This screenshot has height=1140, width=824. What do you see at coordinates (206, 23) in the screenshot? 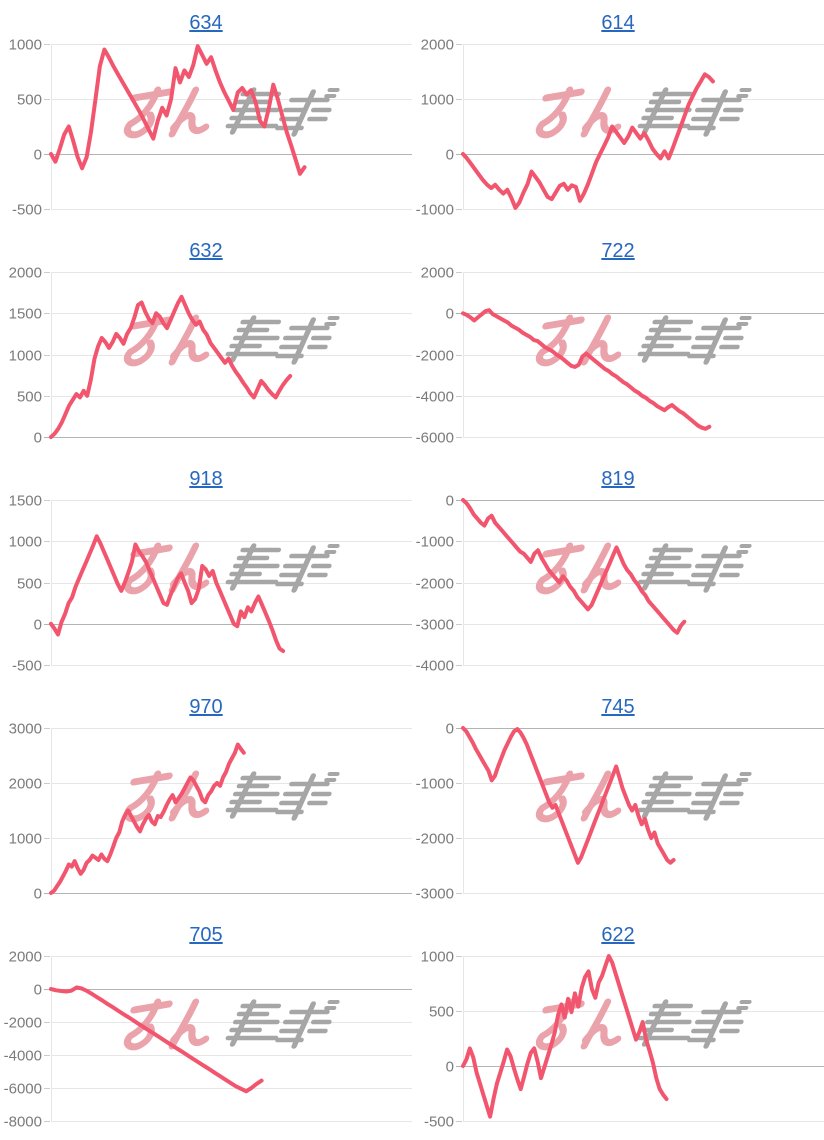
I see `machine-number-link: 634` at bounding box center [206, 23].